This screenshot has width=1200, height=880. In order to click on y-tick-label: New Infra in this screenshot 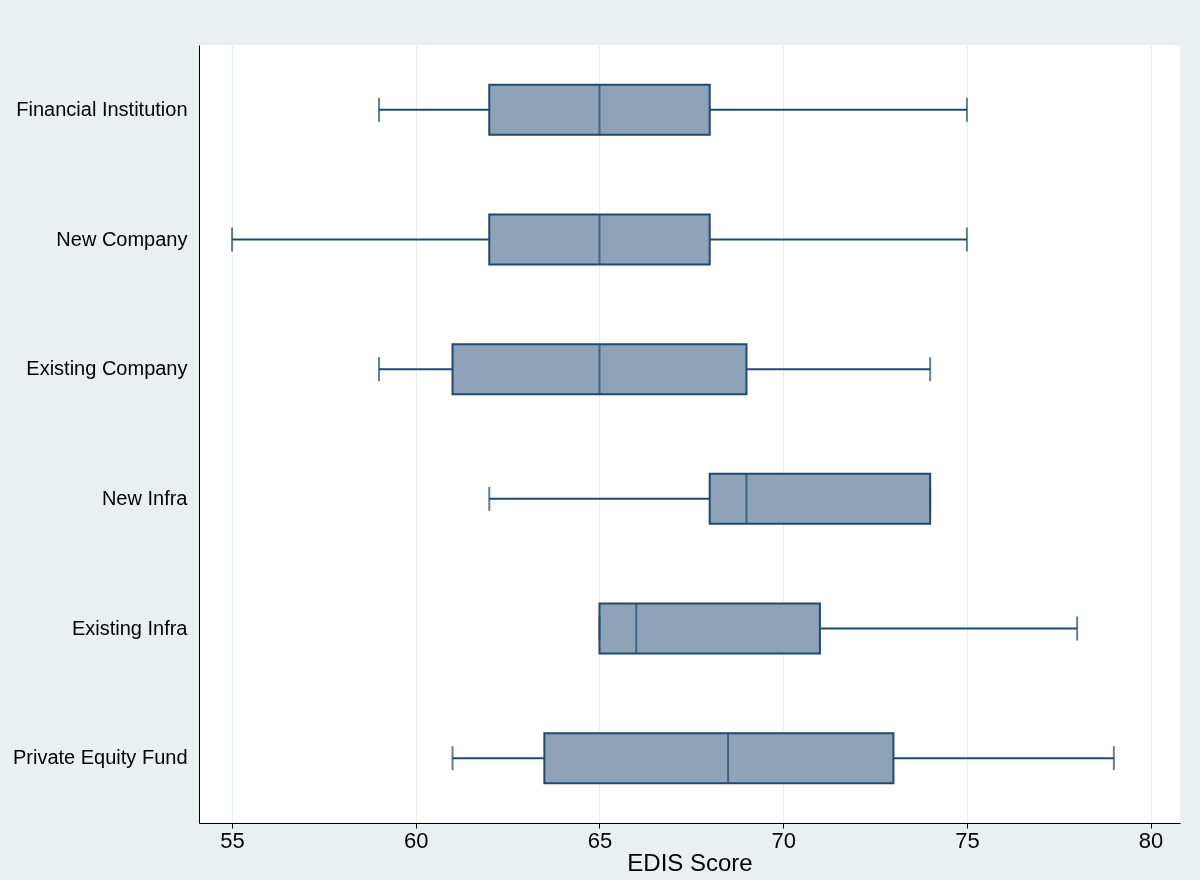, I will do `click(145, 497)`.